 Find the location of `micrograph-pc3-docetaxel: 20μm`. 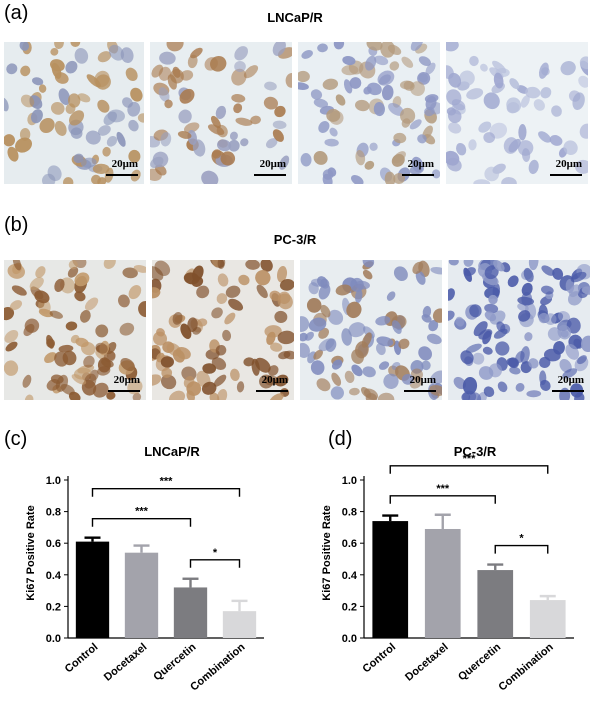

micrograph-pc3-docetaxel: 20μm is located at coordinates (223, 330).